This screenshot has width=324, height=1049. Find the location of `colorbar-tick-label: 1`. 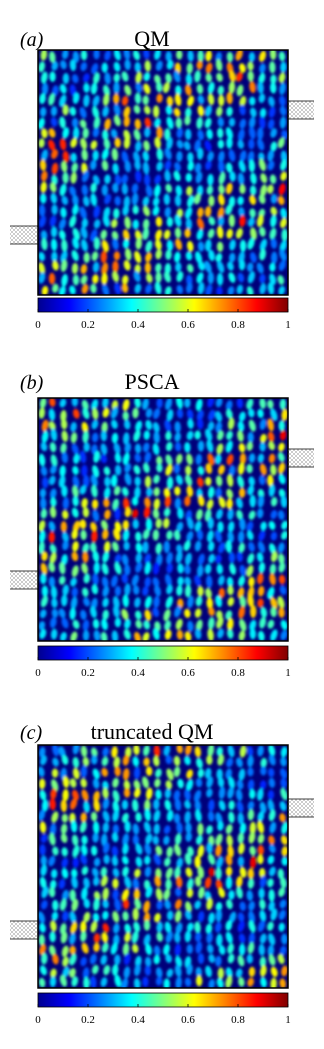

colorbar-tick-label: 1 is located at coordinates (288, 325).